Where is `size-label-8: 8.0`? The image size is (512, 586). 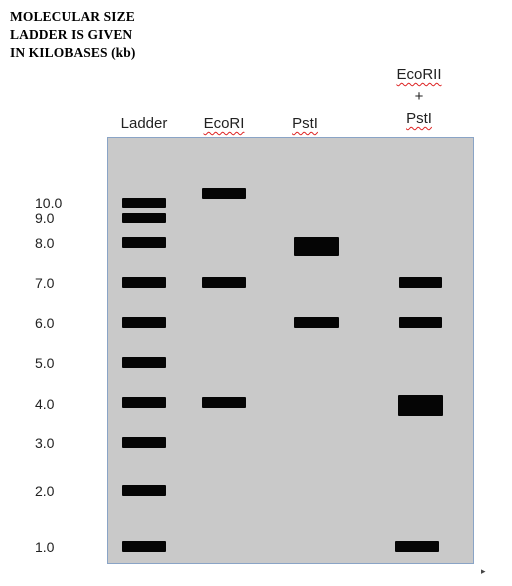 size-label-8: 8.0 is located at coordinates (44, 243).